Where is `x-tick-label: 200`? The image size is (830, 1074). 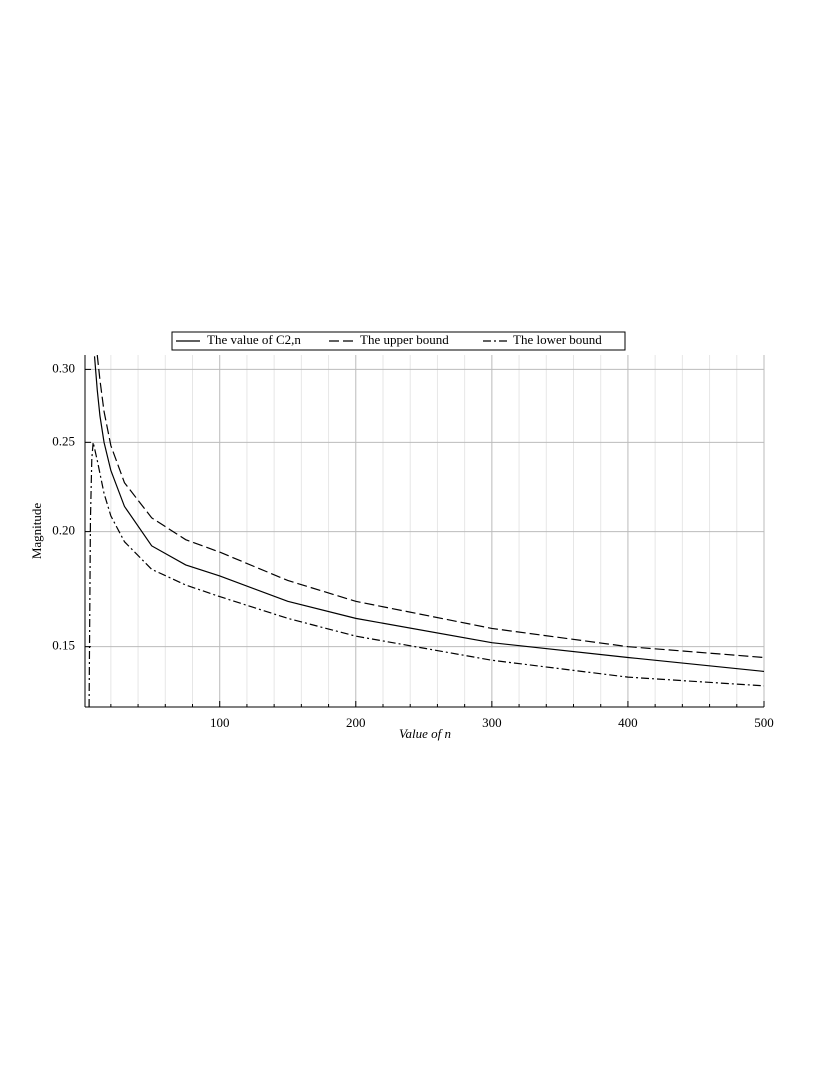
x-tick-label: 200 is located at coordinates (356, 722).